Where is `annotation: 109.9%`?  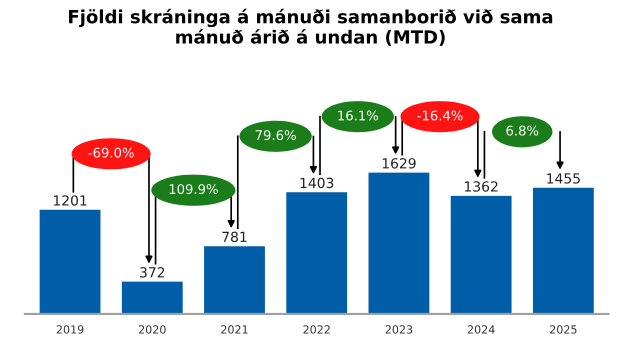 annotation: 109.9% is located at coordinates (194, 189).